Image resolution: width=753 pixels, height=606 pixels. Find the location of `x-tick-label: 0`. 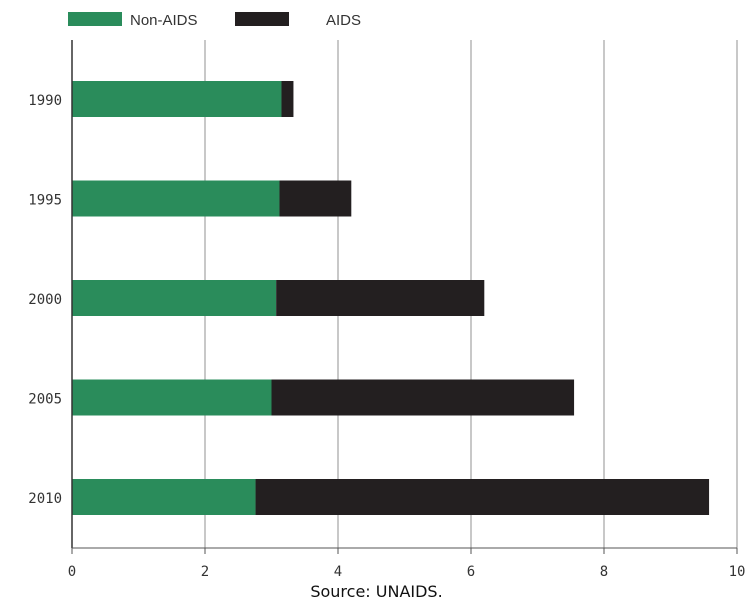

x-tick-label: 0 is located at coordinates (72, 572).